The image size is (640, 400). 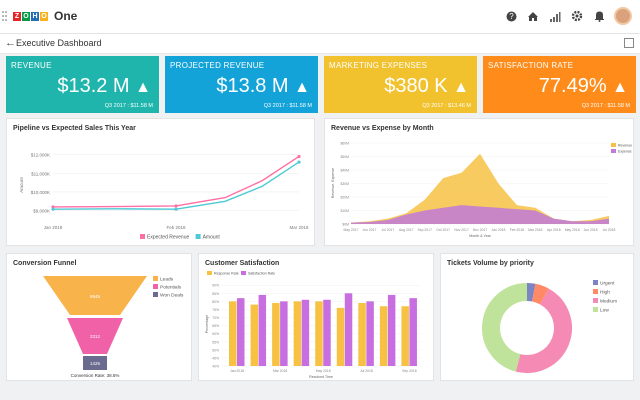 I want to click on y-axis-label: Revenue, Expense, so click(x=333, y=183).